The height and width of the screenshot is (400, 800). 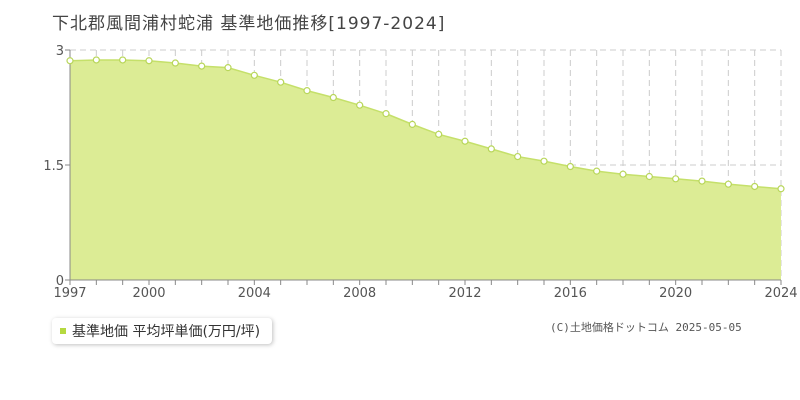 What do you see at coordinates (148, 293) in the screenshot?
I see `x-tick-label: 2000` at bounding box center [148, 293].